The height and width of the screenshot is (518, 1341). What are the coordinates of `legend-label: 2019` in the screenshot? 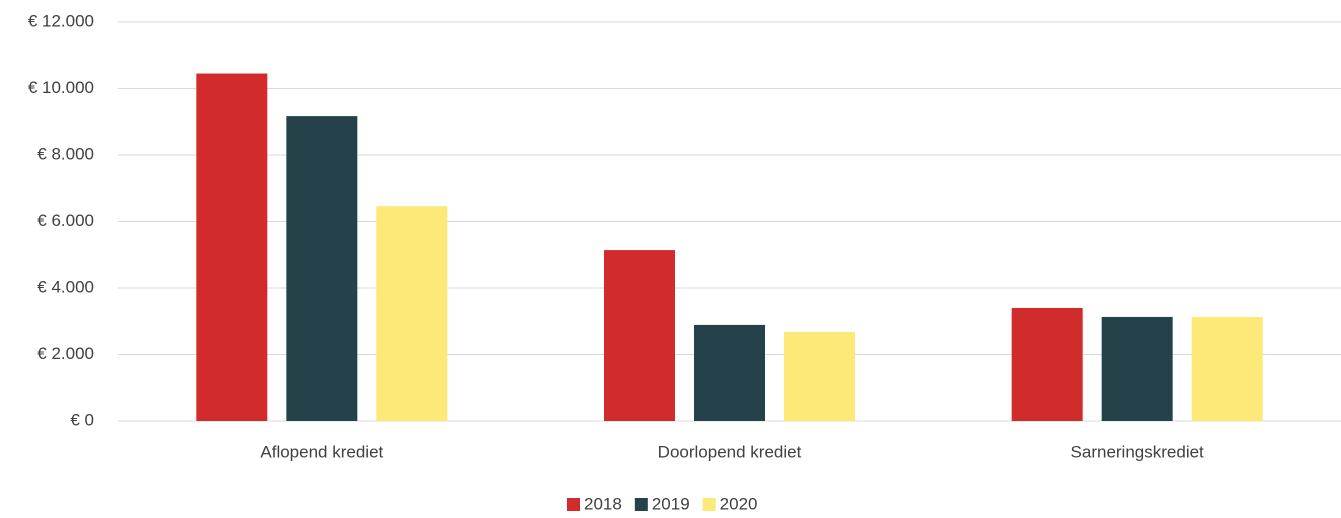 It's located at (671, 503).